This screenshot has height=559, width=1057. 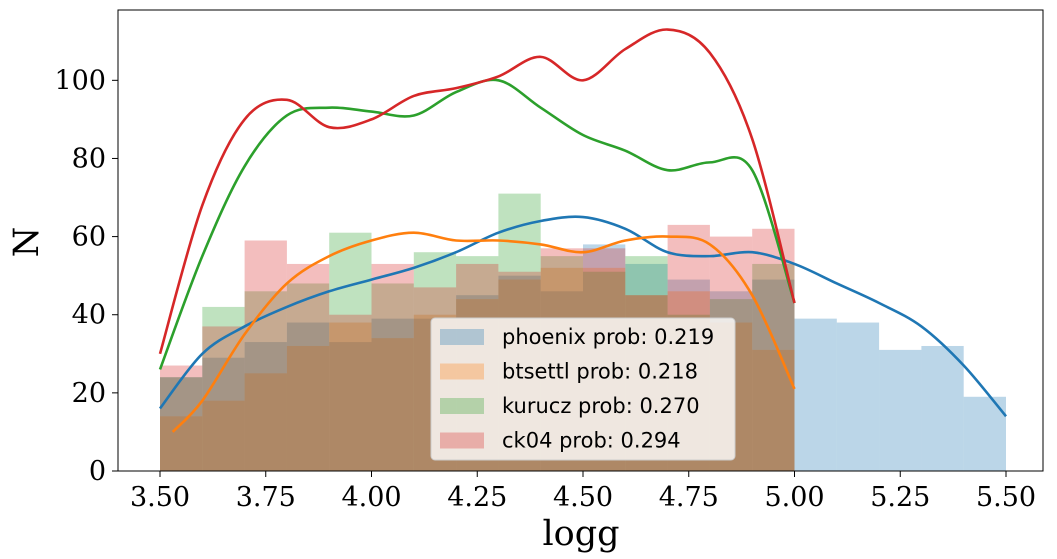 I want to click on legend-box, so click(x=583, y=389).